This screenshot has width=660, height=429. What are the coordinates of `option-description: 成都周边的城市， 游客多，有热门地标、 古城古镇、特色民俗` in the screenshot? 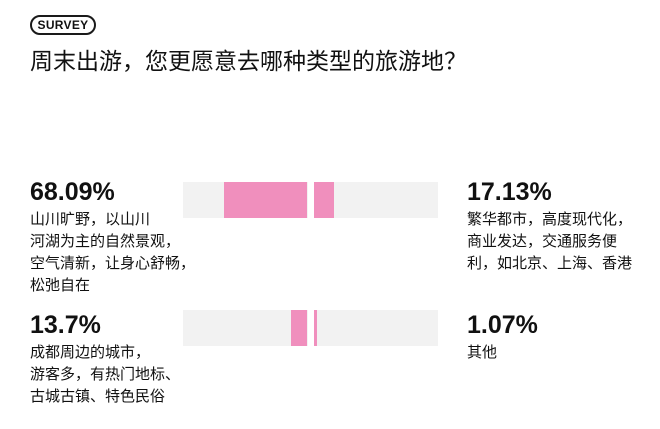 It's located at (105, 374).